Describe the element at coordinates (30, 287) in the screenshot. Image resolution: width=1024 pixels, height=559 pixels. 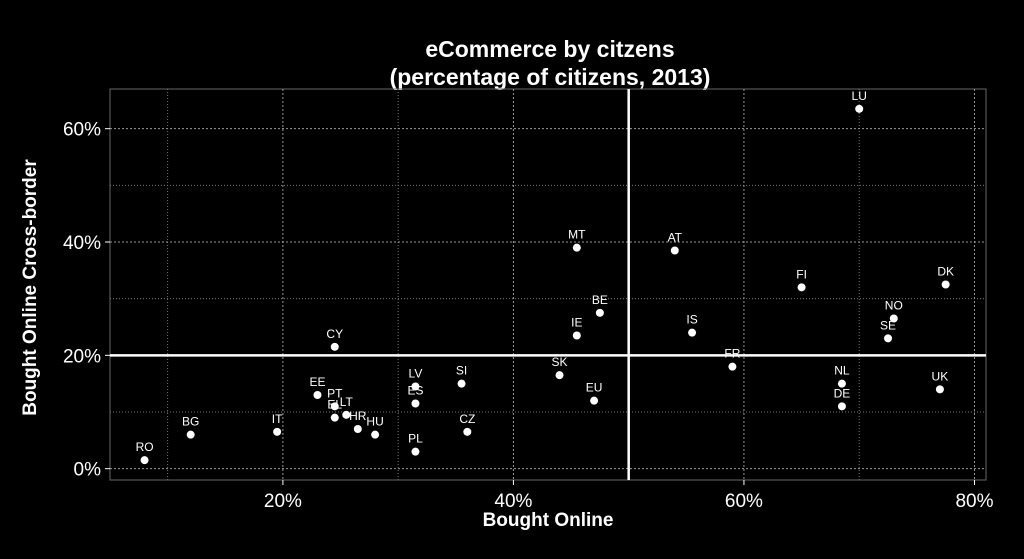
I see `y-axis-title: Bought Online Cross-border` at that location.